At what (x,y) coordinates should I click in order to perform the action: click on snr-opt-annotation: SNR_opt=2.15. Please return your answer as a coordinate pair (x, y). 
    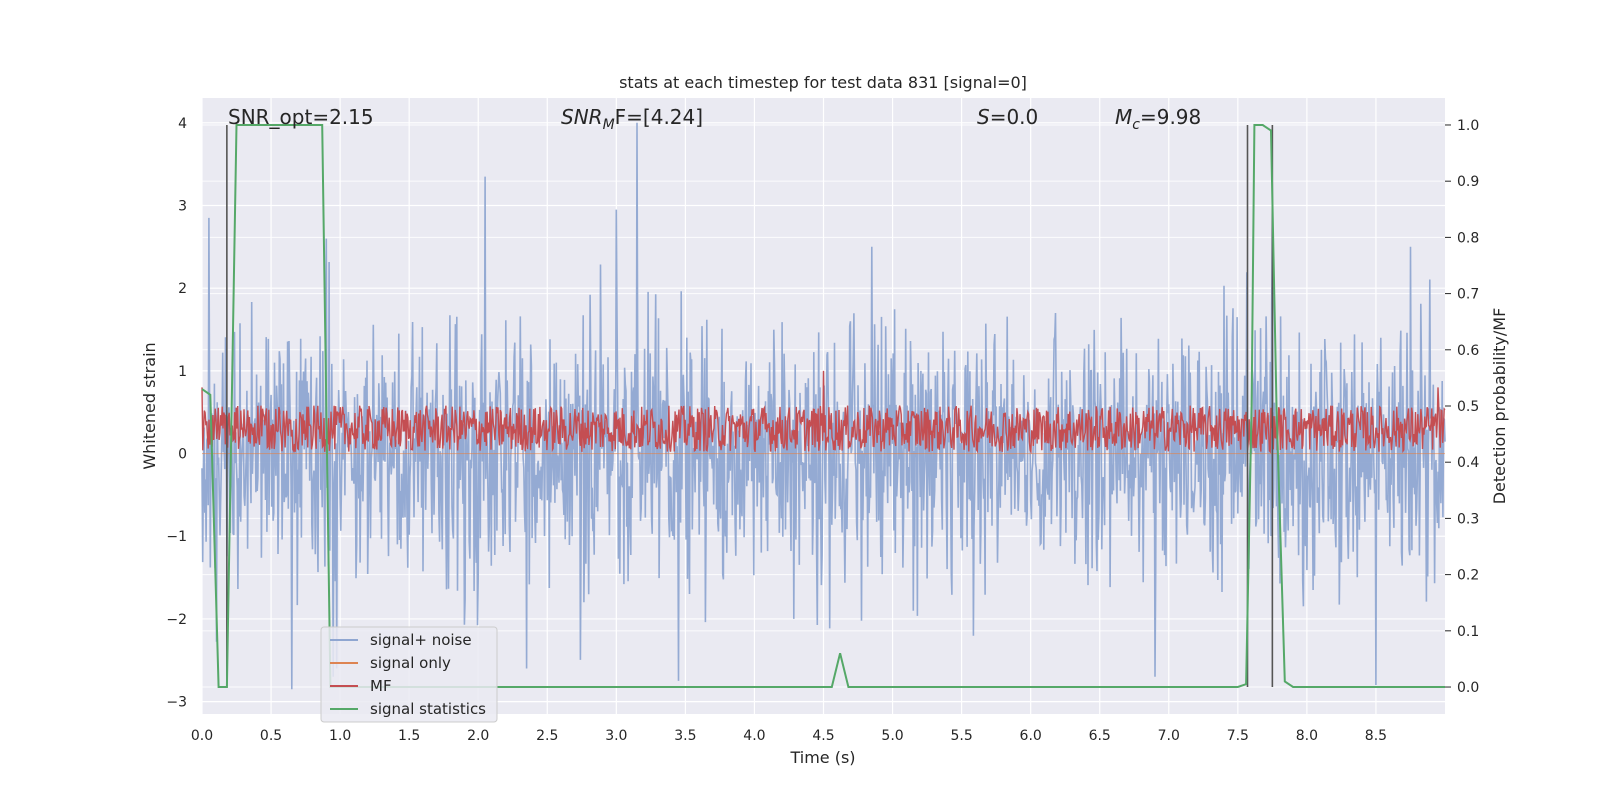
    Looking at the image, I should click on (301, 117).